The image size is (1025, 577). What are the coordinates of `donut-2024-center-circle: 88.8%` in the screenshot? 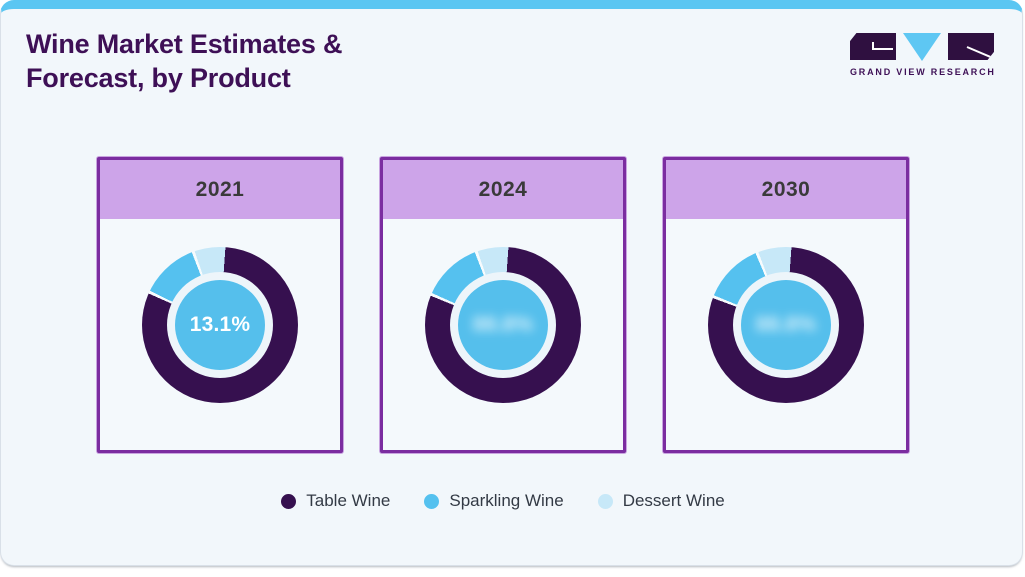 It's located at (503, 325).